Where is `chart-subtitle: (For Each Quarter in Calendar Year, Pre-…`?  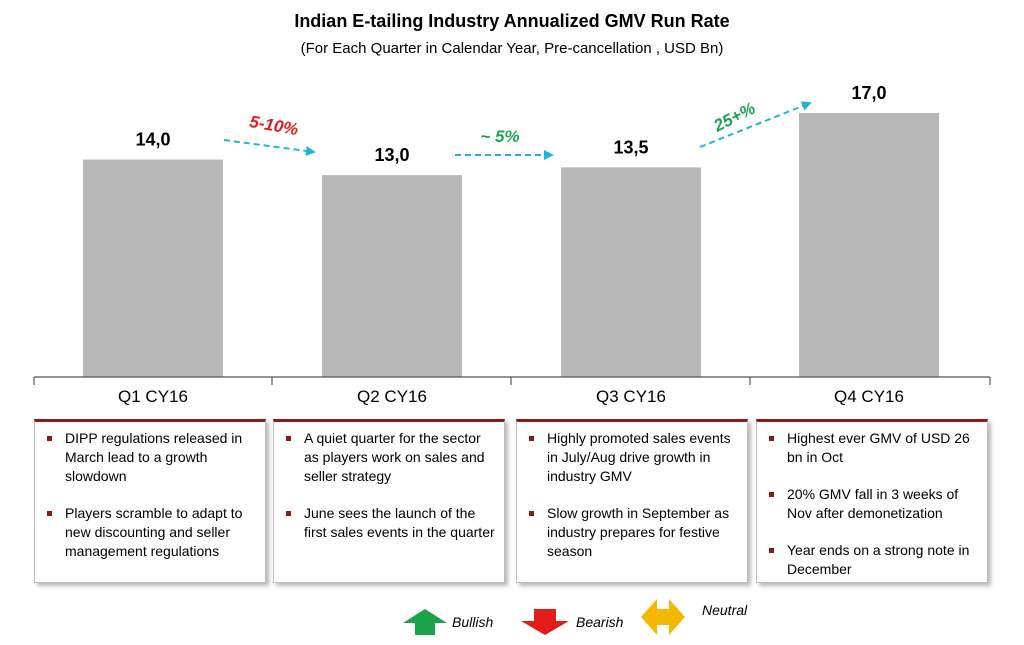 chart-subtitle: (For Each Quarter in Calendar Year, Pre-… is located at coordinates (512, 48).